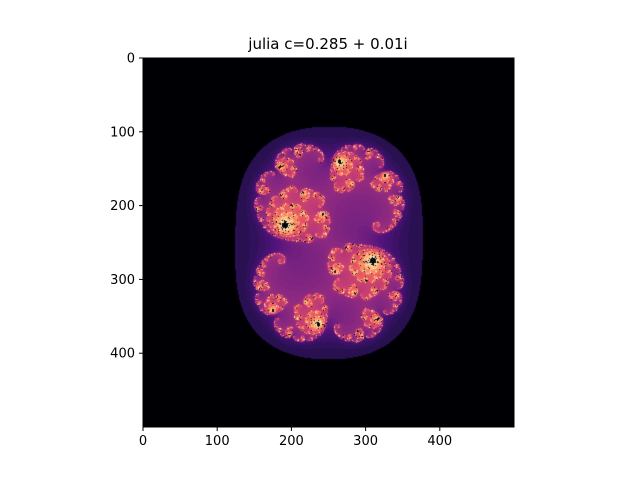 The image size is (640, 480). I want to click on x-tick-label: 0, so click(143, 441).